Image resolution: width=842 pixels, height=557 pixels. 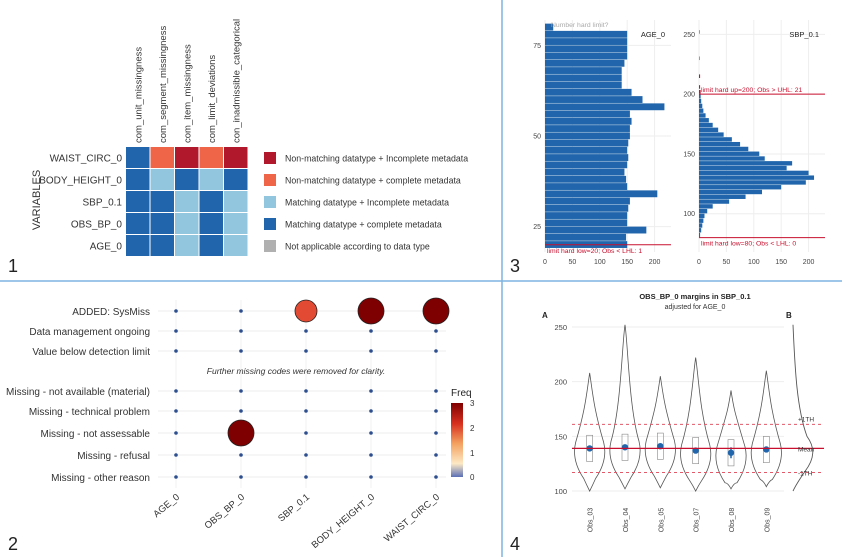 What do you see at coordinates (591, 520) in the screenshot?
I see `x-category-label: Obs_03` at bounding box center [591, 520].